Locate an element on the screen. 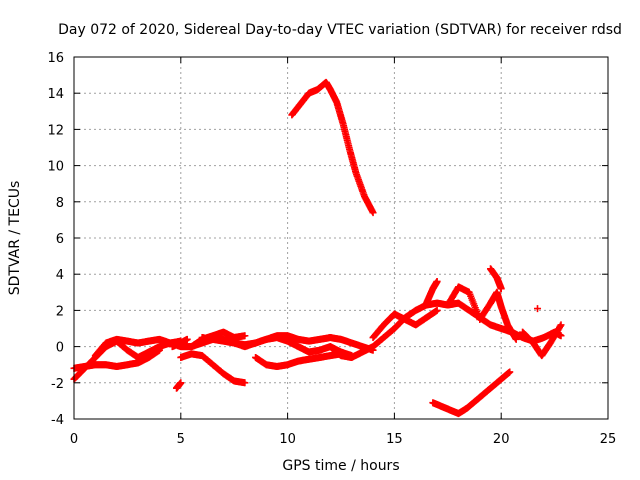  series-track-l is located at coordinates (405, 324).